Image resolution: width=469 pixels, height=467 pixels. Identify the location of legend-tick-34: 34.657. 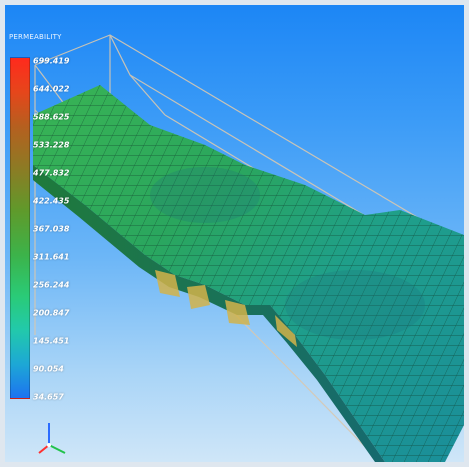
(48, 397).